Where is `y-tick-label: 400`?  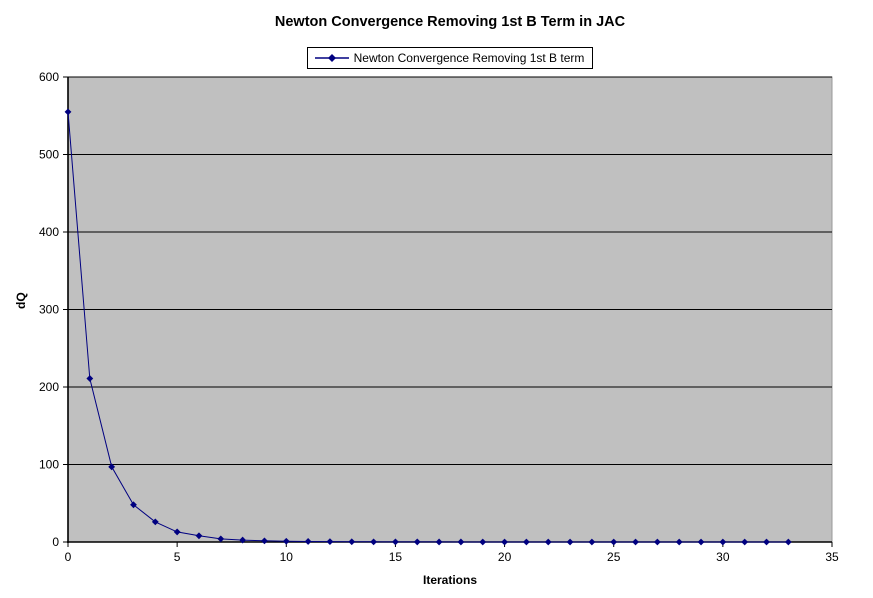
y-tick-label: 400 is located at coordinates (49, 232).